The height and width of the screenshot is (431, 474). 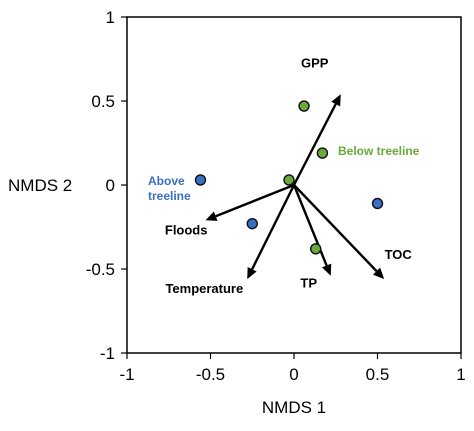 I want to click on x-tick-label: -0.5, so click(x=210, y=374).